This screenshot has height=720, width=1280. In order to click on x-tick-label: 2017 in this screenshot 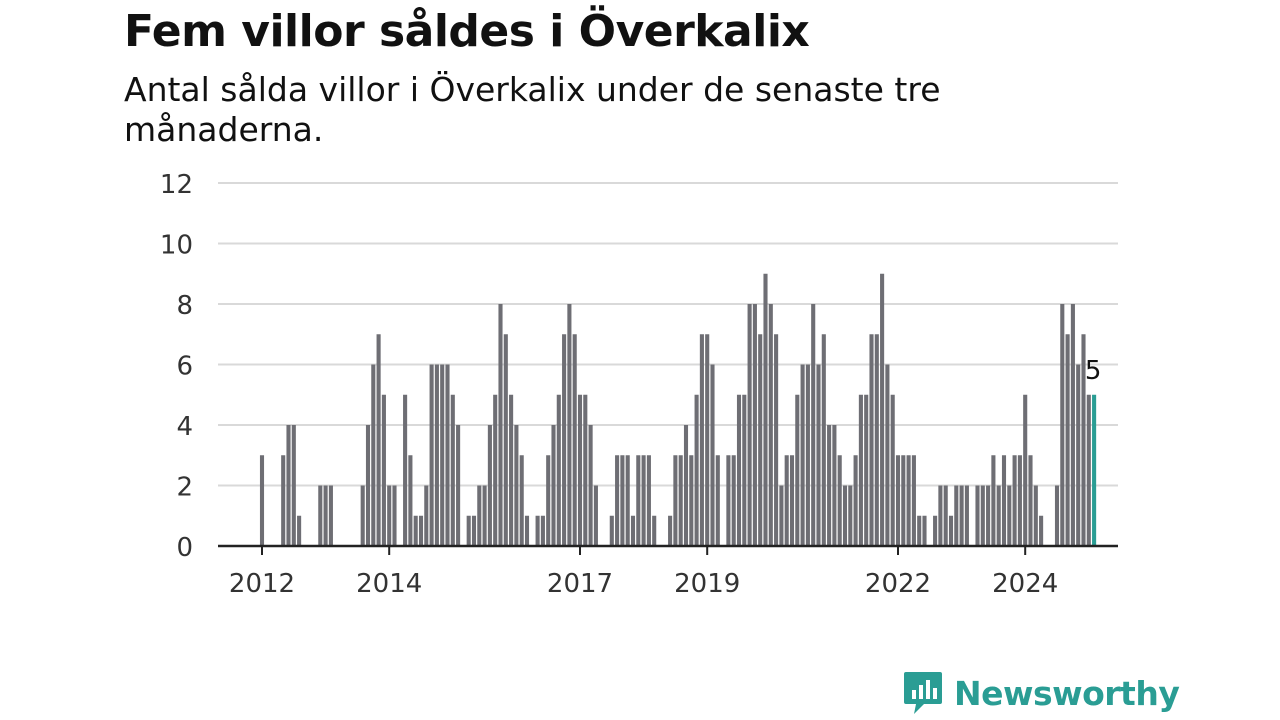, I will do `click(580, 584)`.